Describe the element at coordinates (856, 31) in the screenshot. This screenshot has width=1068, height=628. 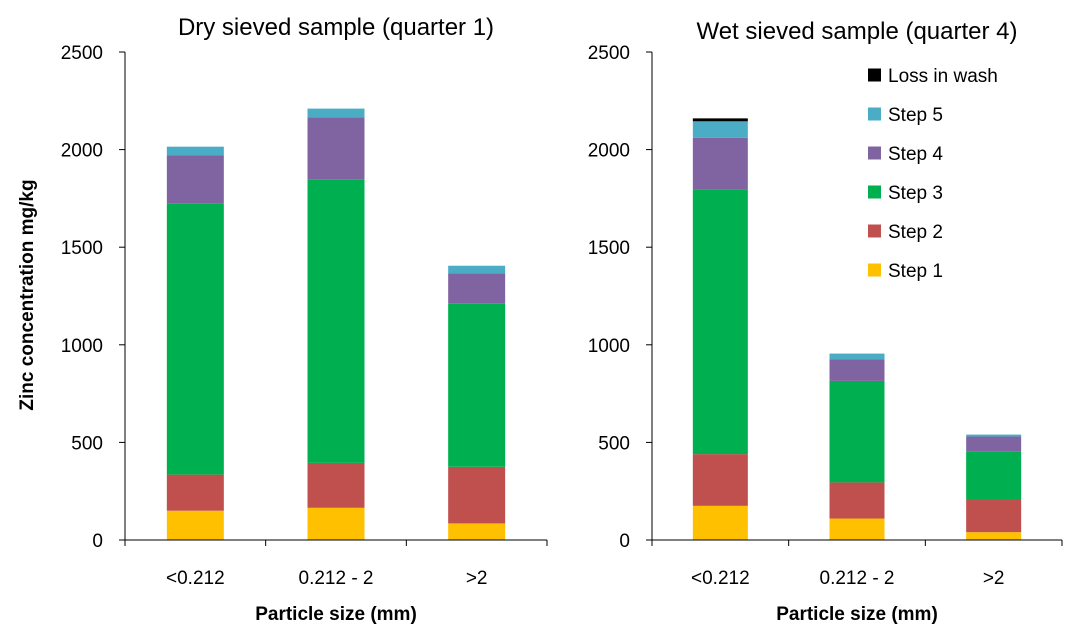
I see `chart-title: Wet sieved sample (quarter 4)` at that location.